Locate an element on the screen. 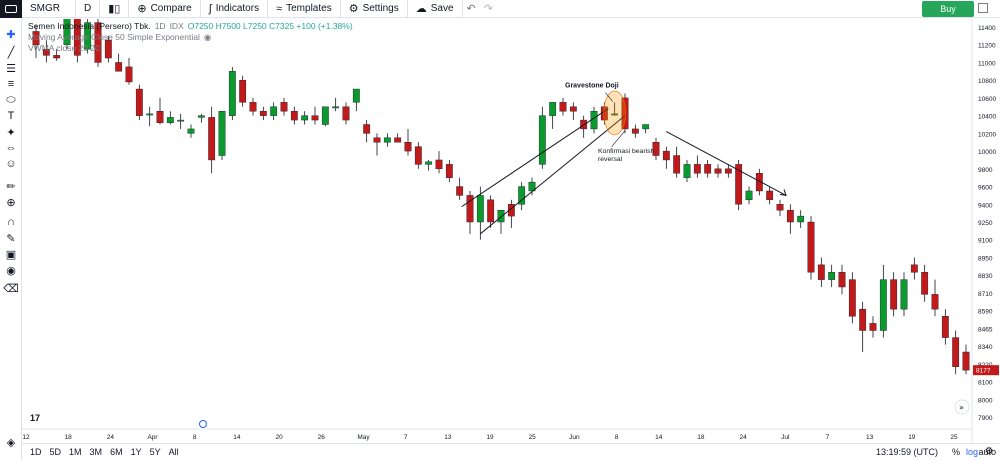 This screenshot has height=460, width=1000. magnet-icon: ∩ is located at coordinates (11, 222).